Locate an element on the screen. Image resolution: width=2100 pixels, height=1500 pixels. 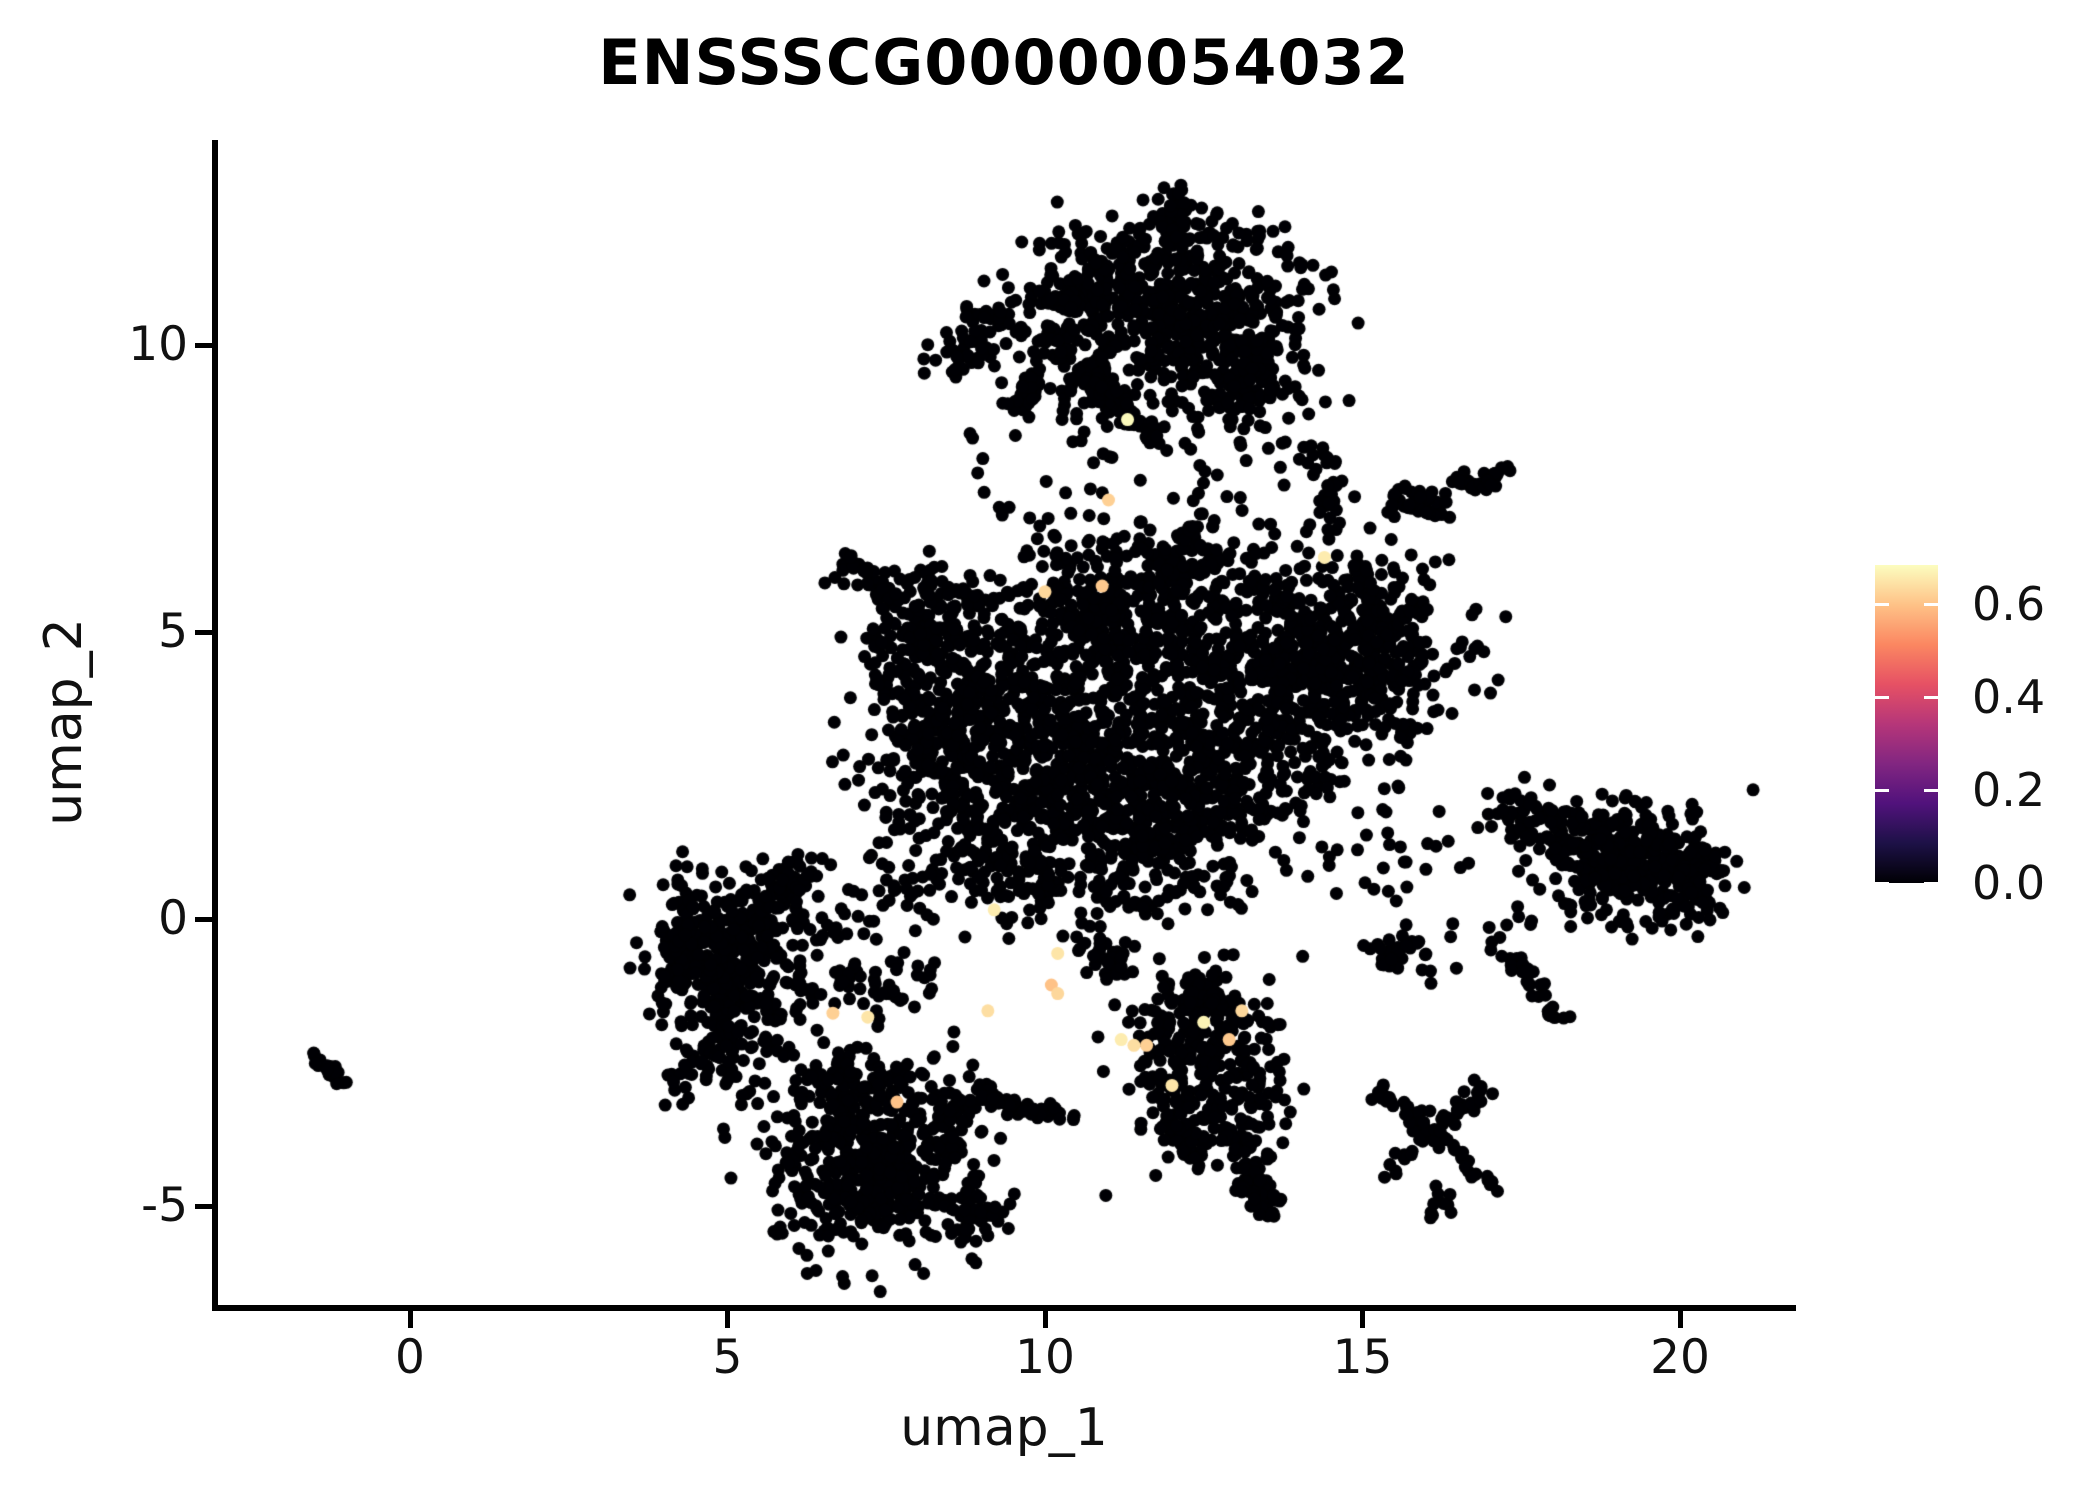
y-tick-label: 0 is located at coordinates (173, 918).